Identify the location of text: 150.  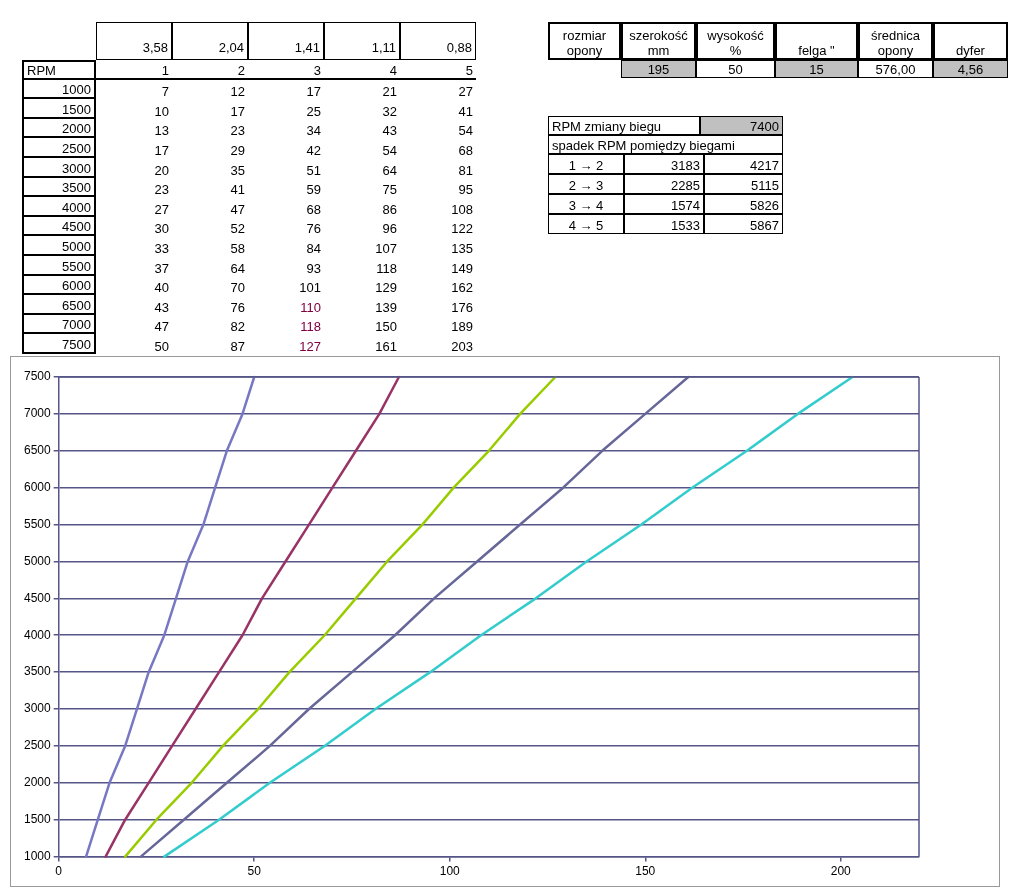
(386, 327).